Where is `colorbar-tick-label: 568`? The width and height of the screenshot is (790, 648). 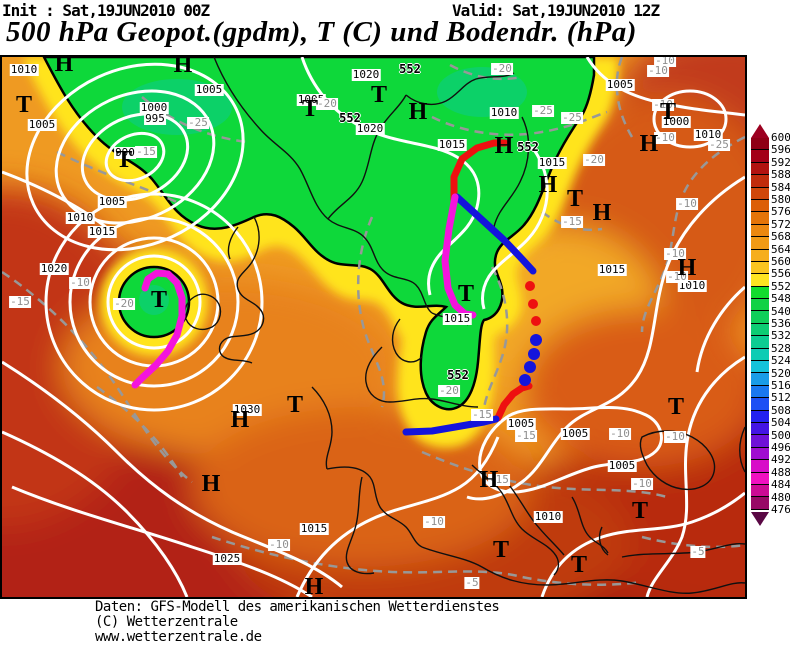
colorbar-tick-label: 568 is located at coordinates (780, 237).